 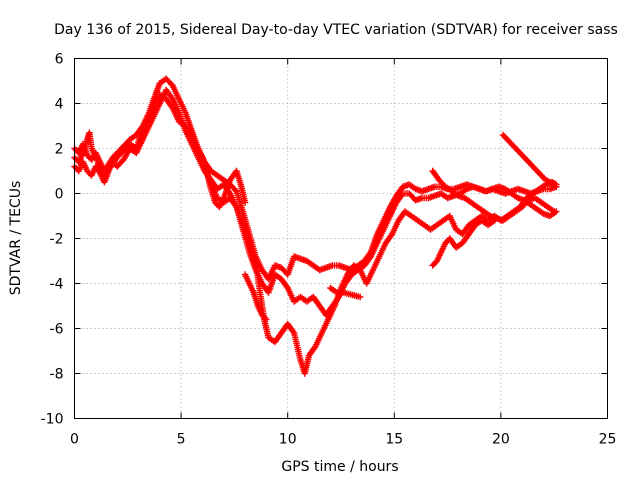 What do you see at coordinates (57, 330) in the screenshot?
I see `y-tick-label: -6` at bounding box center [57, 330].